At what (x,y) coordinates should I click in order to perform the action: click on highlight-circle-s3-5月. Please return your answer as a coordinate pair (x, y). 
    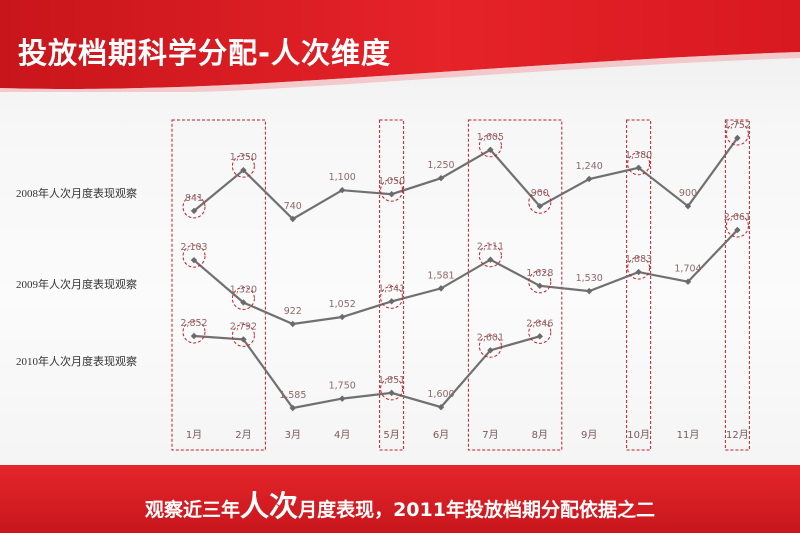
    Looking at the image, I should click on (392, 389).